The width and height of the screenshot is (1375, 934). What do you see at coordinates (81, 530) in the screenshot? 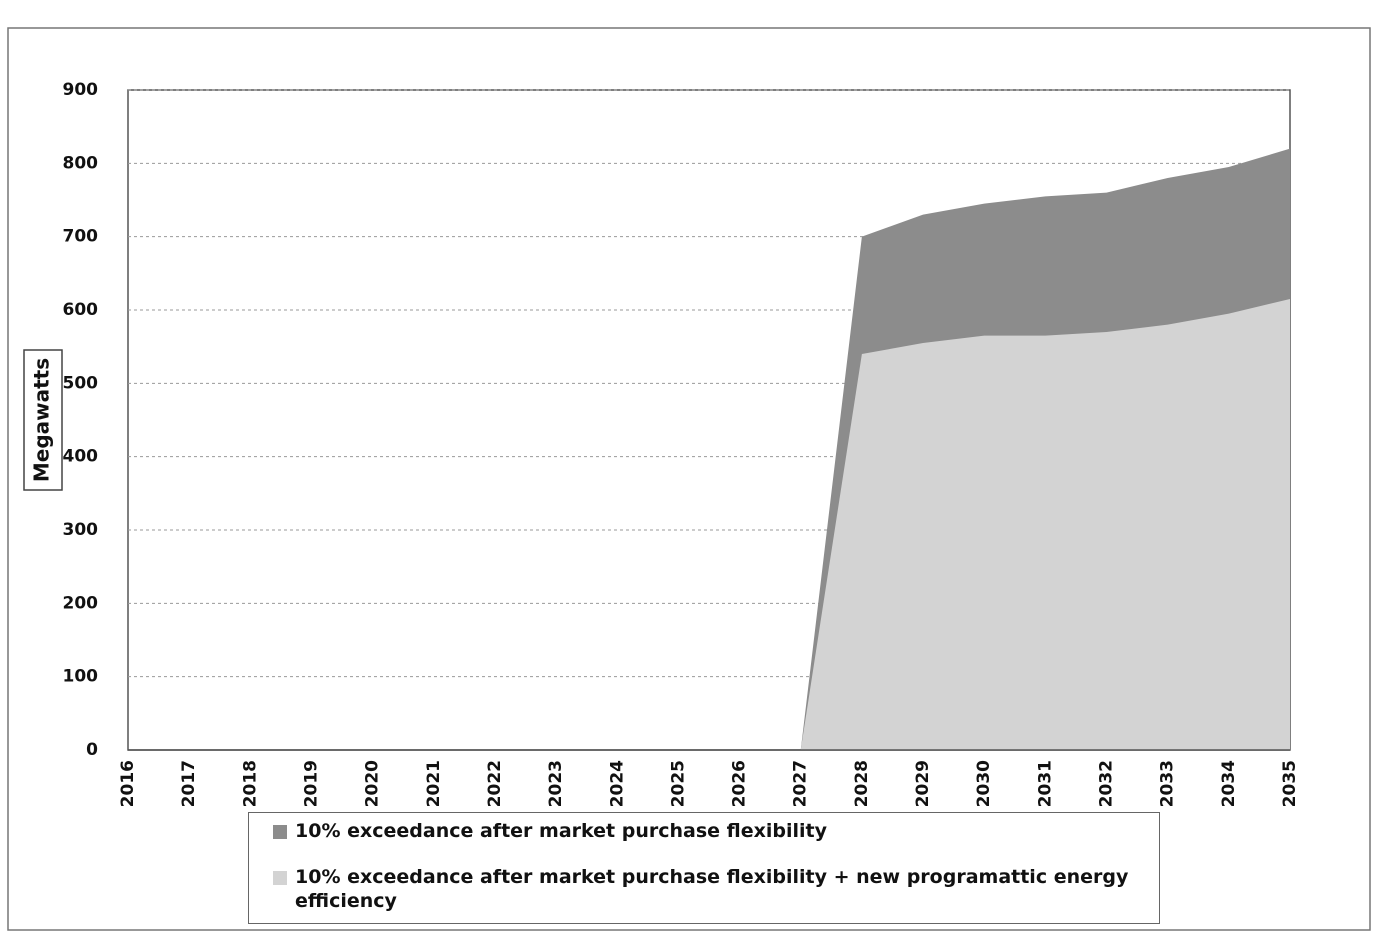
I see `y-tick-label: 300` at bounding box center [81, 530].